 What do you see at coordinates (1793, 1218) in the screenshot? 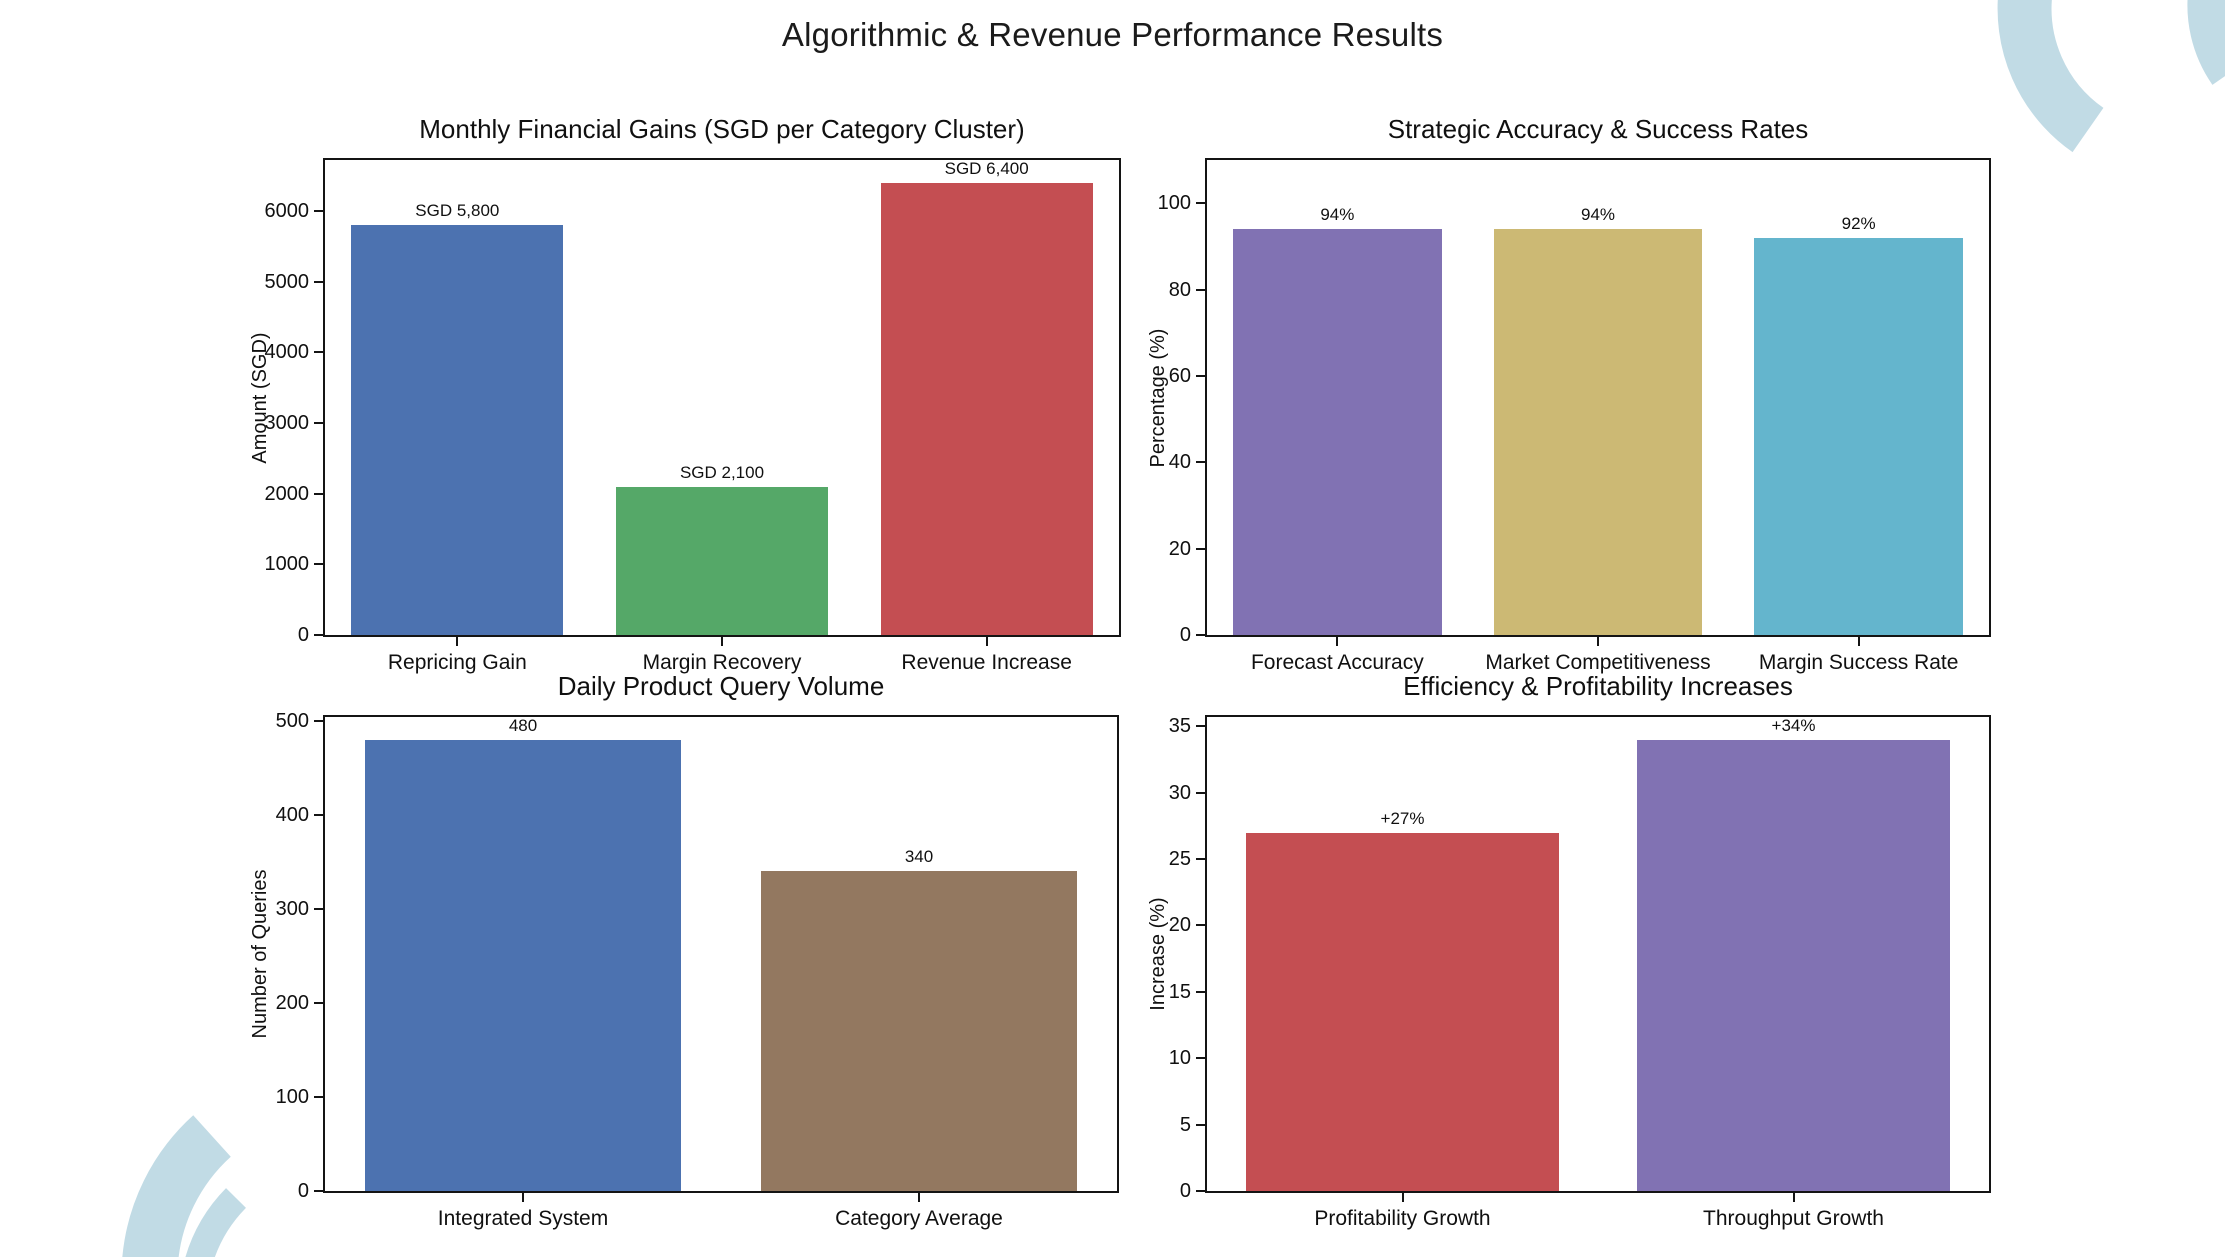
I see `x-tick-label: Throughput Growth` at bounding box center [1793, 1218].